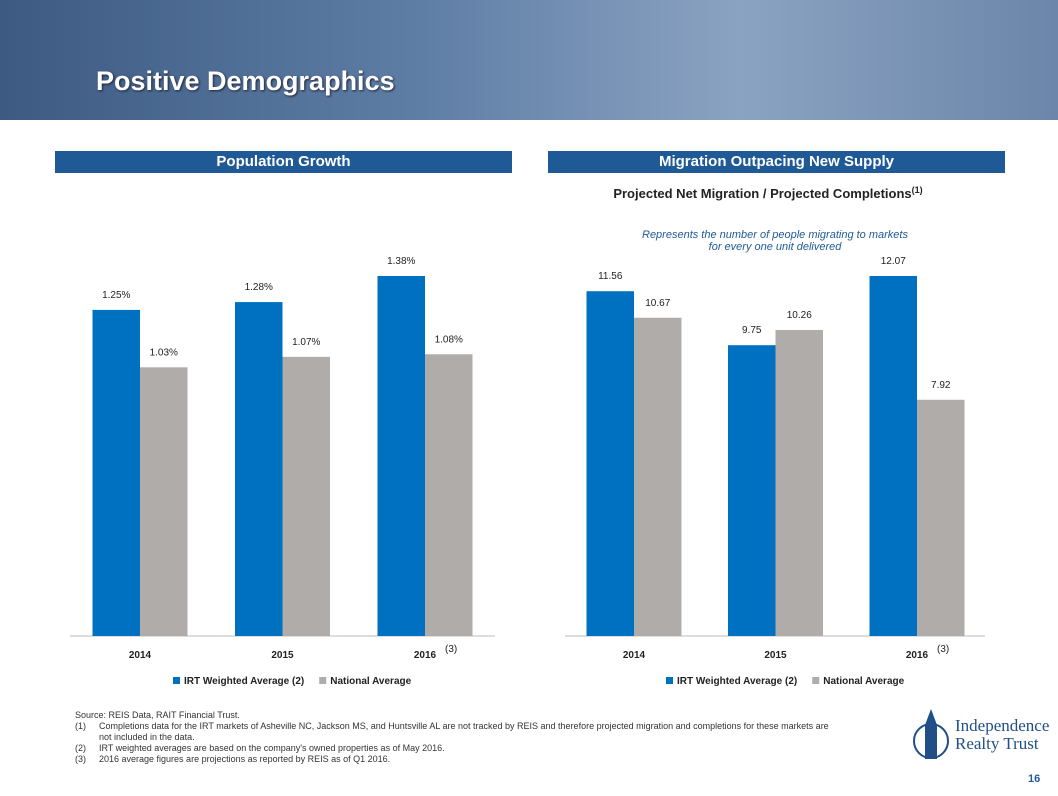  I want to click on footnote-marker: (1), so click(80, 726).